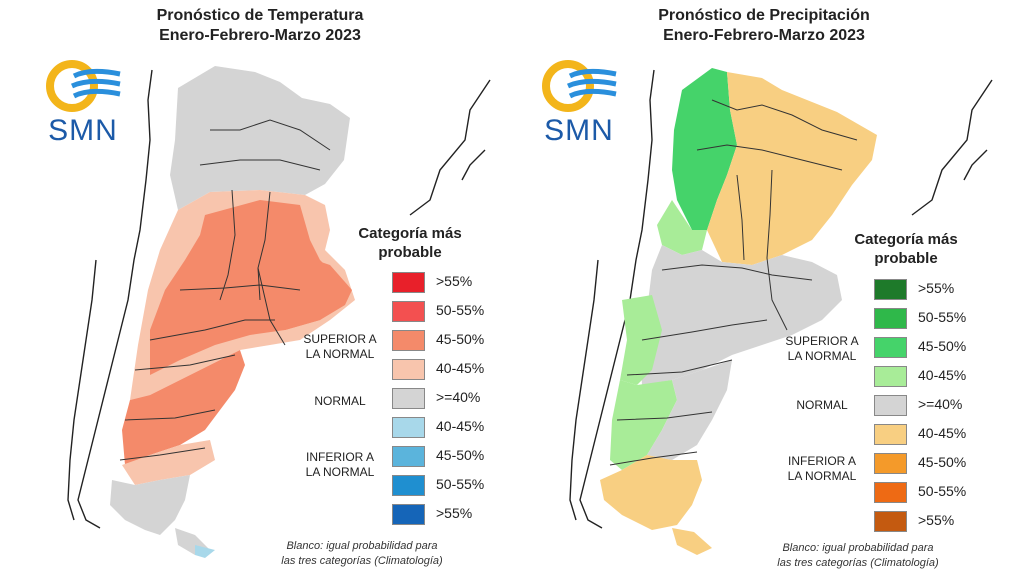  Describe the element at coordinates (741, 315) in the screenshot. I see `region-central-normal` at that location.